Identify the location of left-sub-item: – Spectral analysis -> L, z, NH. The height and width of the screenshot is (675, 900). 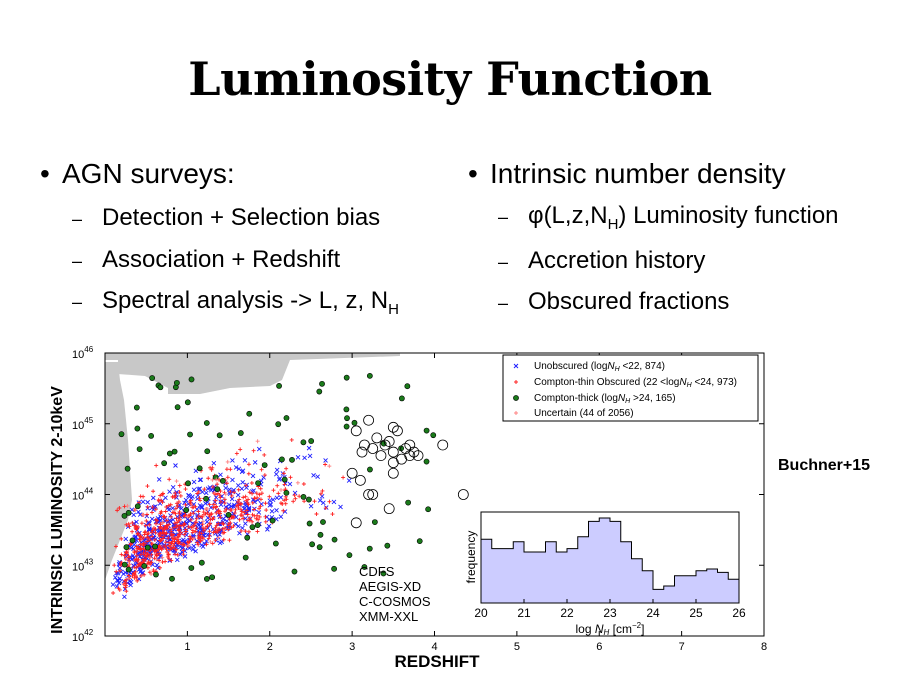
(235, 302).